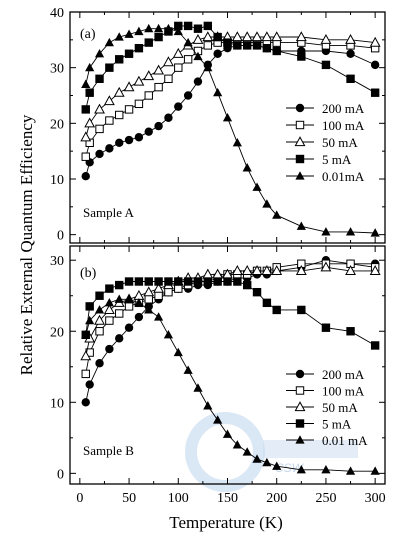  Describe the element at coordinates (109, 212) in the screenshot. I see `sample-label: Sample A` at that location.